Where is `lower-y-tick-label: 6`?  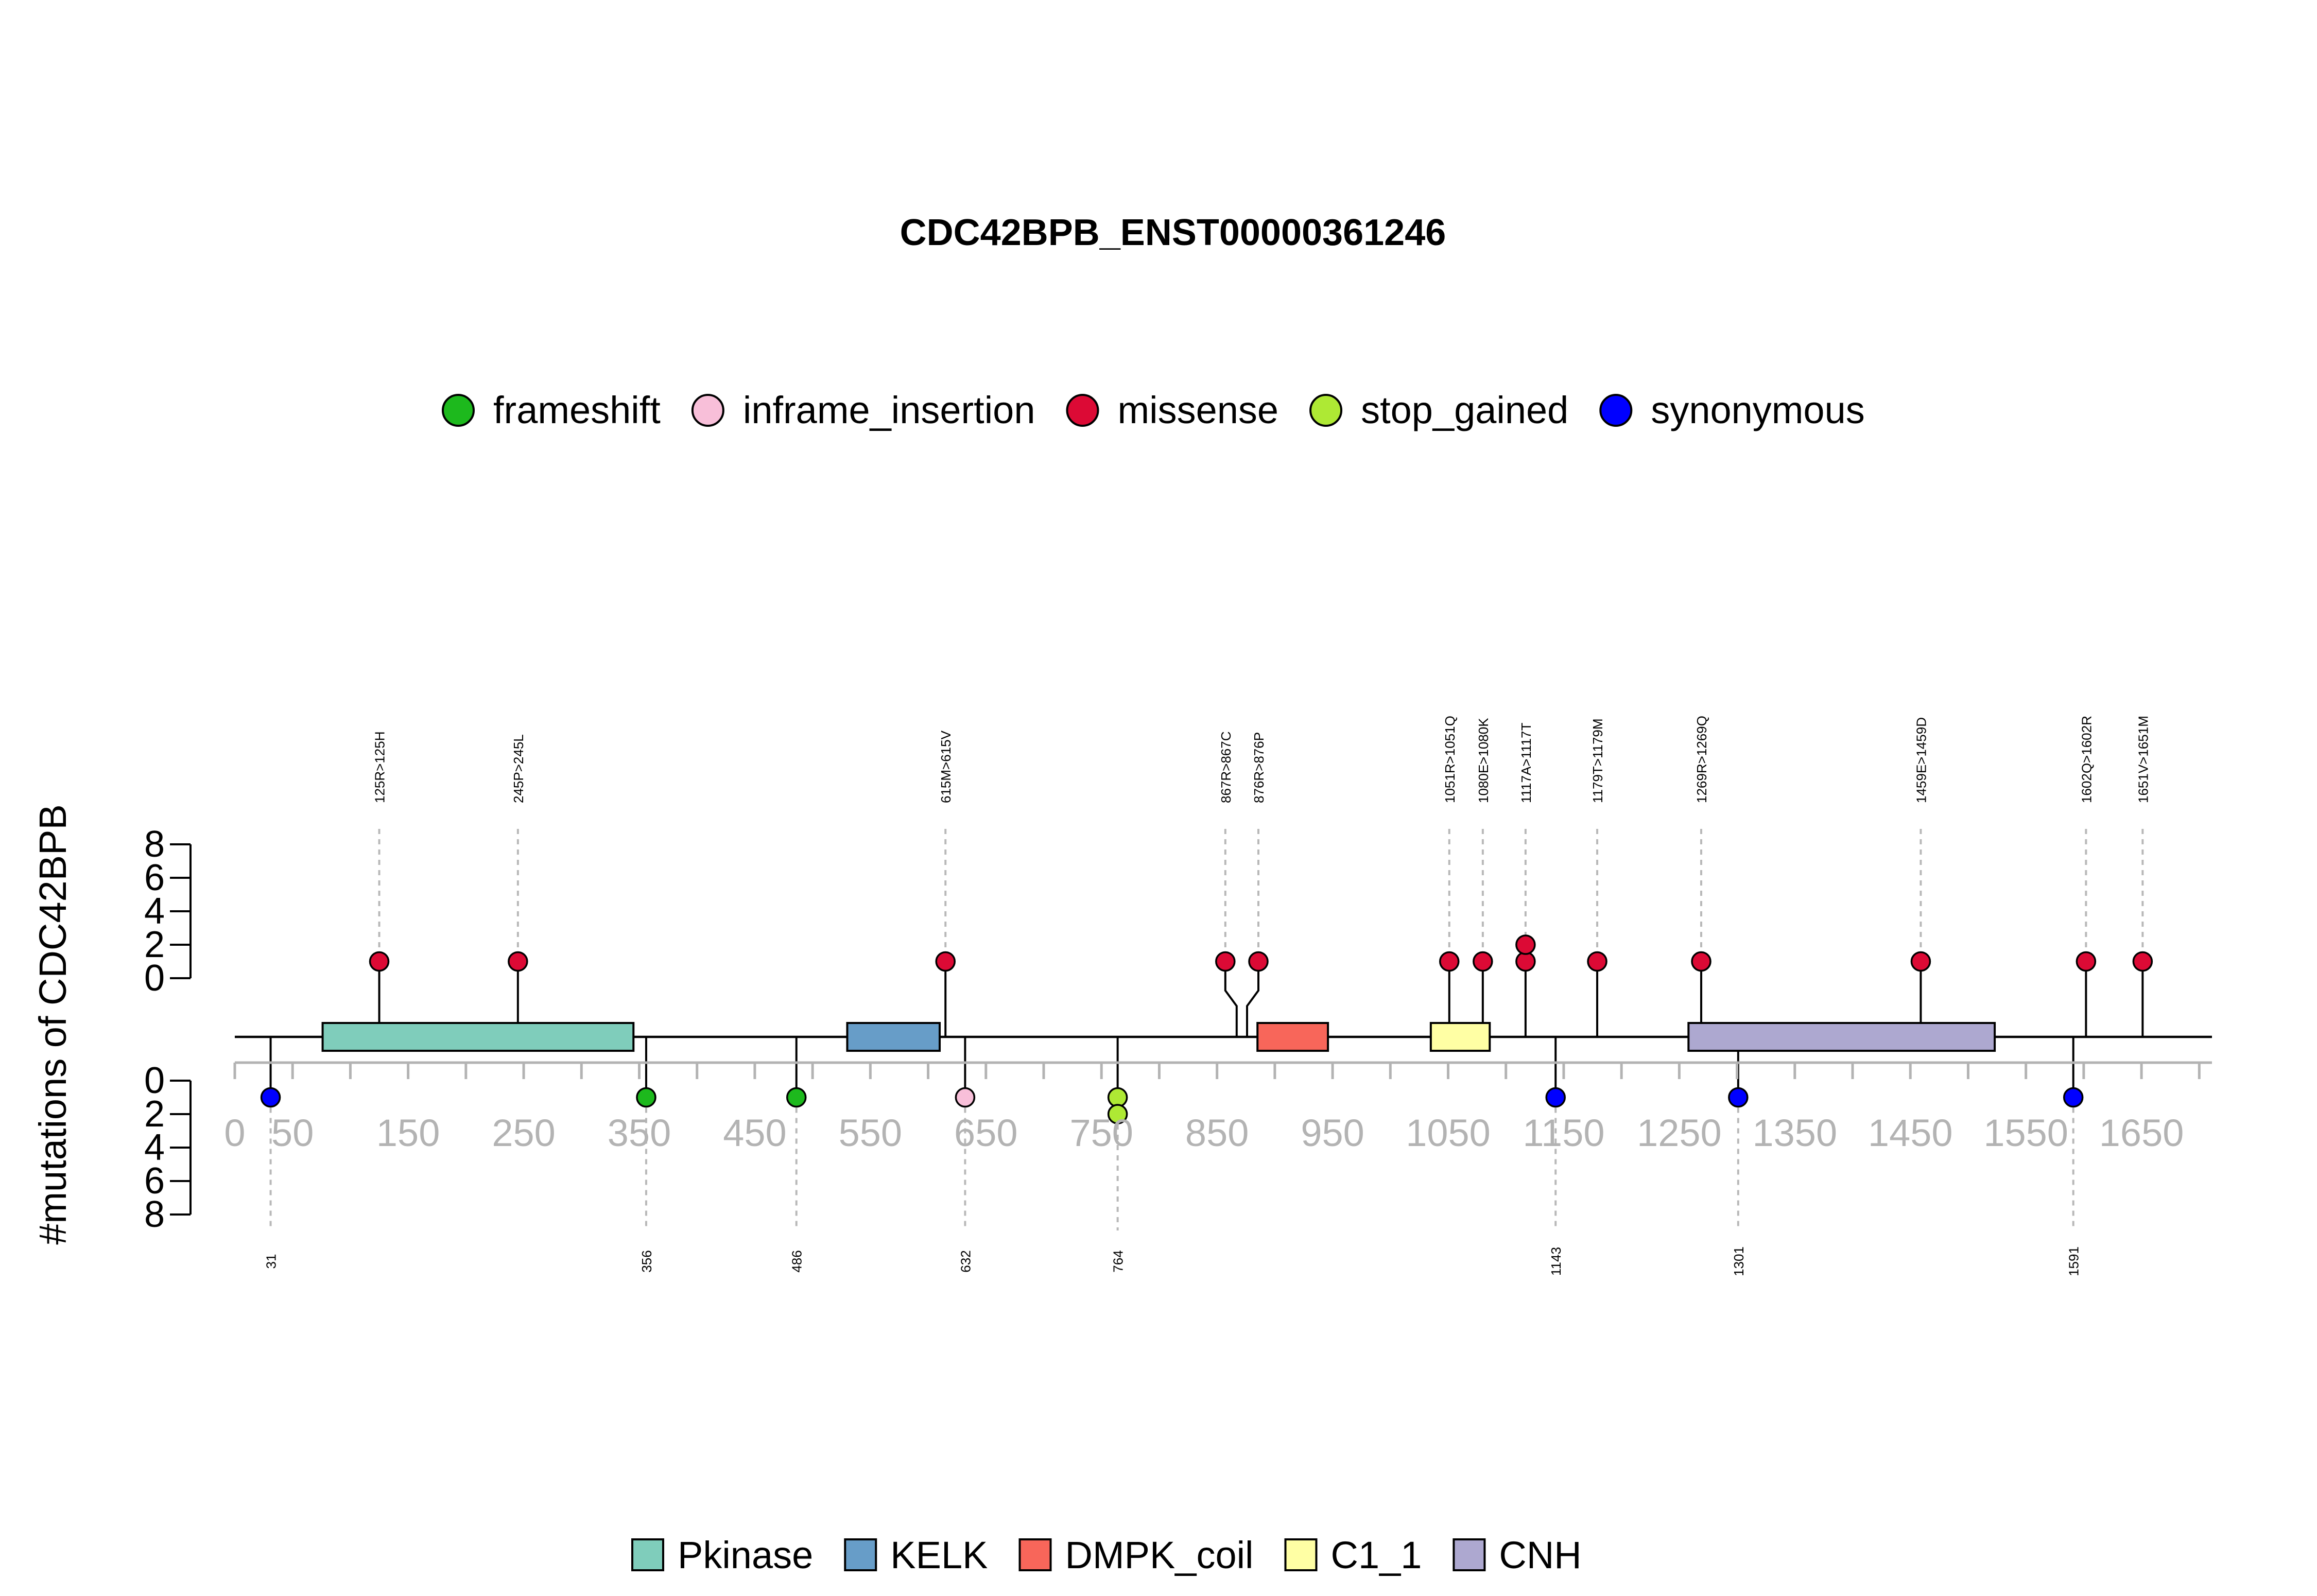
lower-y-tick-label: 6 is located at coordinates (154, 1181).